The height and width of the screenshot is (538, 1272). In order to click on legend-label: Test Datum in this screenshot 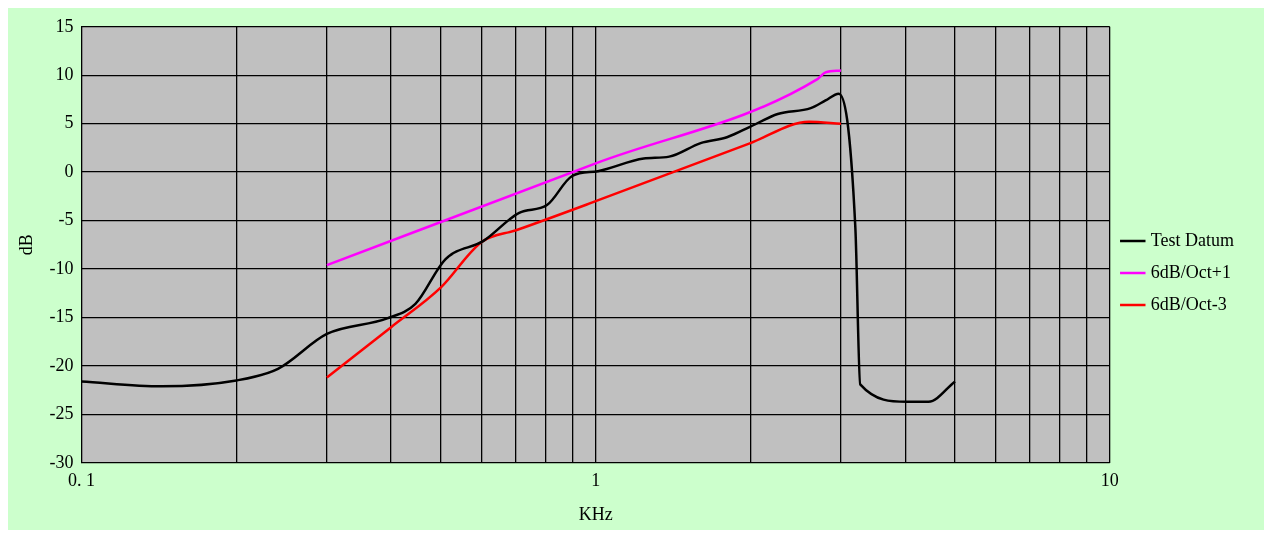, I will do `click(1192, 239)`.